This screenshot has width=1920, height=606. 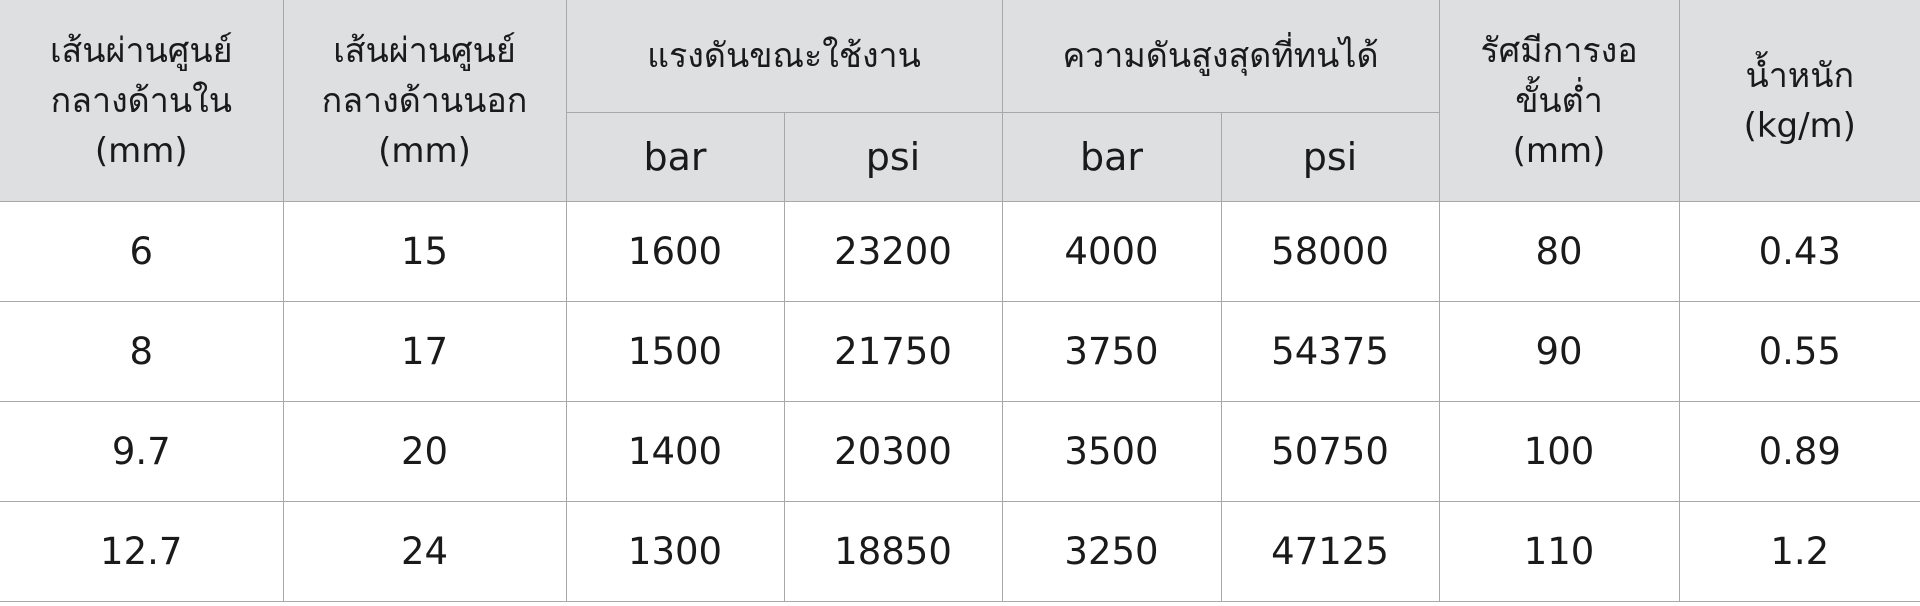 What do you see at coordinates (424, 551) in the screenshot?
I see `table-cell: 24` at bounding box center [424, 551].